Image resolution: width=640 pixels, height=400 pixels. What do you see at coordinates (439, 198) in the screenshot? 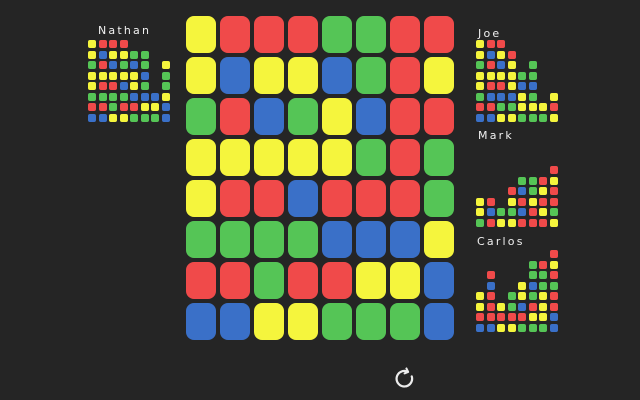
I see `tile-r5c8` at bounding box center [439, 198].